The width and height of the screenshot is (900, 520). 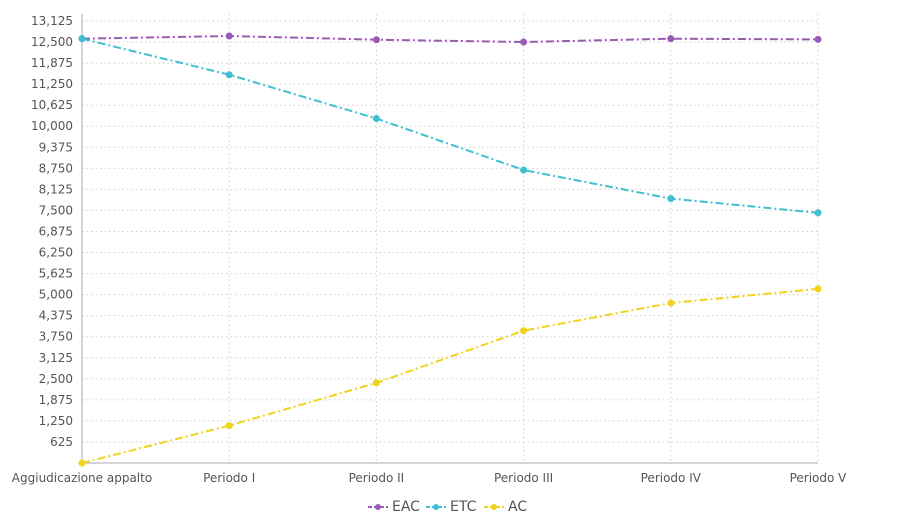 I want to click on series-eac, so click(x=450, y=39).